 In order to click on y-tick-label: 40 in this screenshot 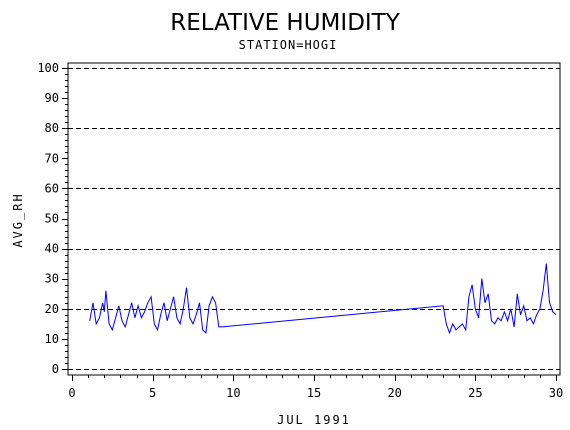, I will do `click(52, 249)`.